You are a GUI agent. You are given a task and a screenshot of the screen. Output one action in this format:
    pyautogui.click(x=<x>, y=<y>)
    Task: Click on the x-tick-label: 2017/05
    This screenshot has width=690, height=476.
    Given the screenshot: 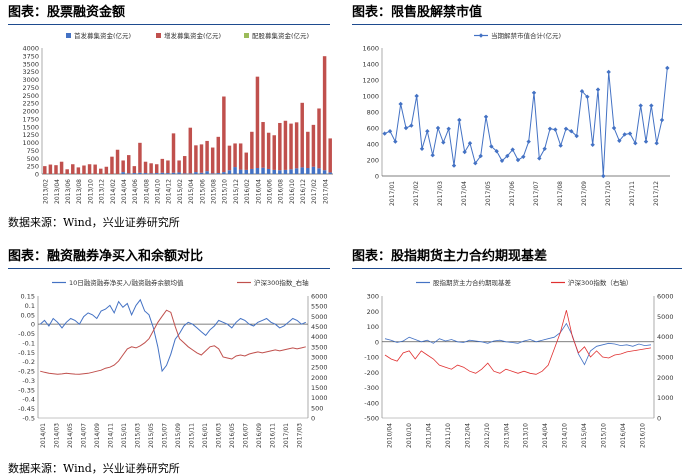 What is the action you would take?
    pyautogui.click(x=488, y=193)
    